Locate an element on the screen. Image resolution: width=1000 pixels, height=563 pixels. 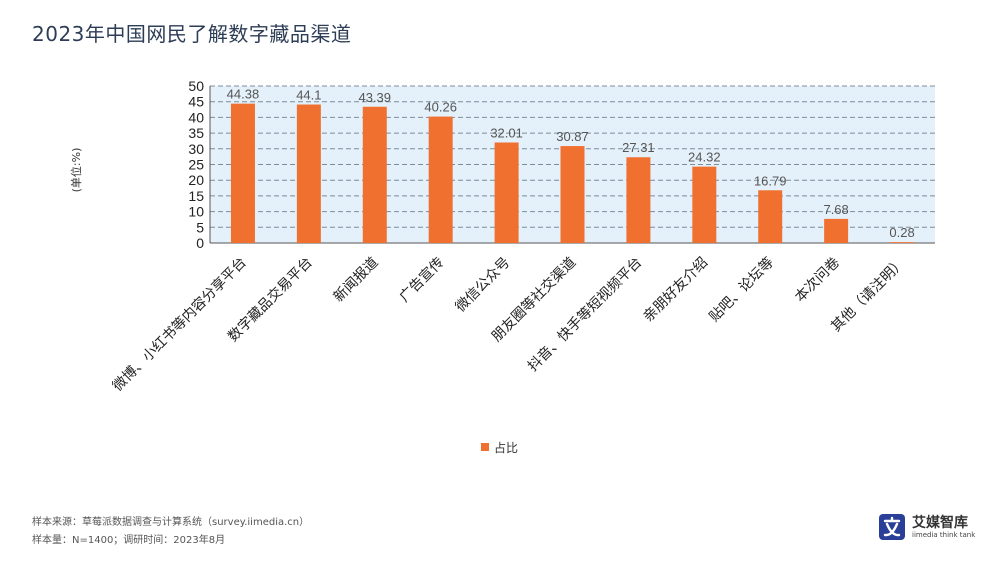
source-note: 样本来源：草莓派数据调查与计算系统（survey.iimedia.cn） is located at coordinates (171, 522).